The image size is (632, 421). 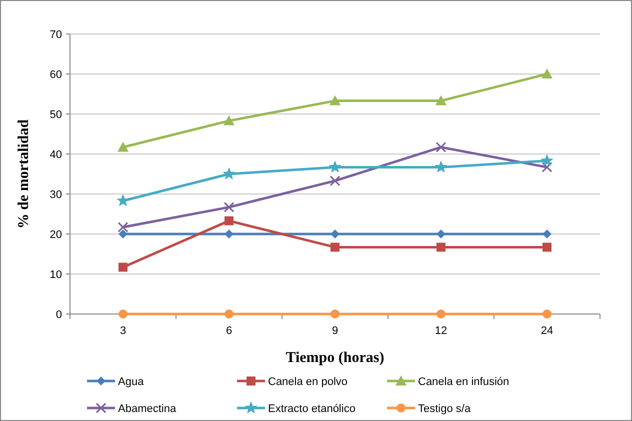 I want to click on y-tick-label: 0, so click(x=59, y=314).